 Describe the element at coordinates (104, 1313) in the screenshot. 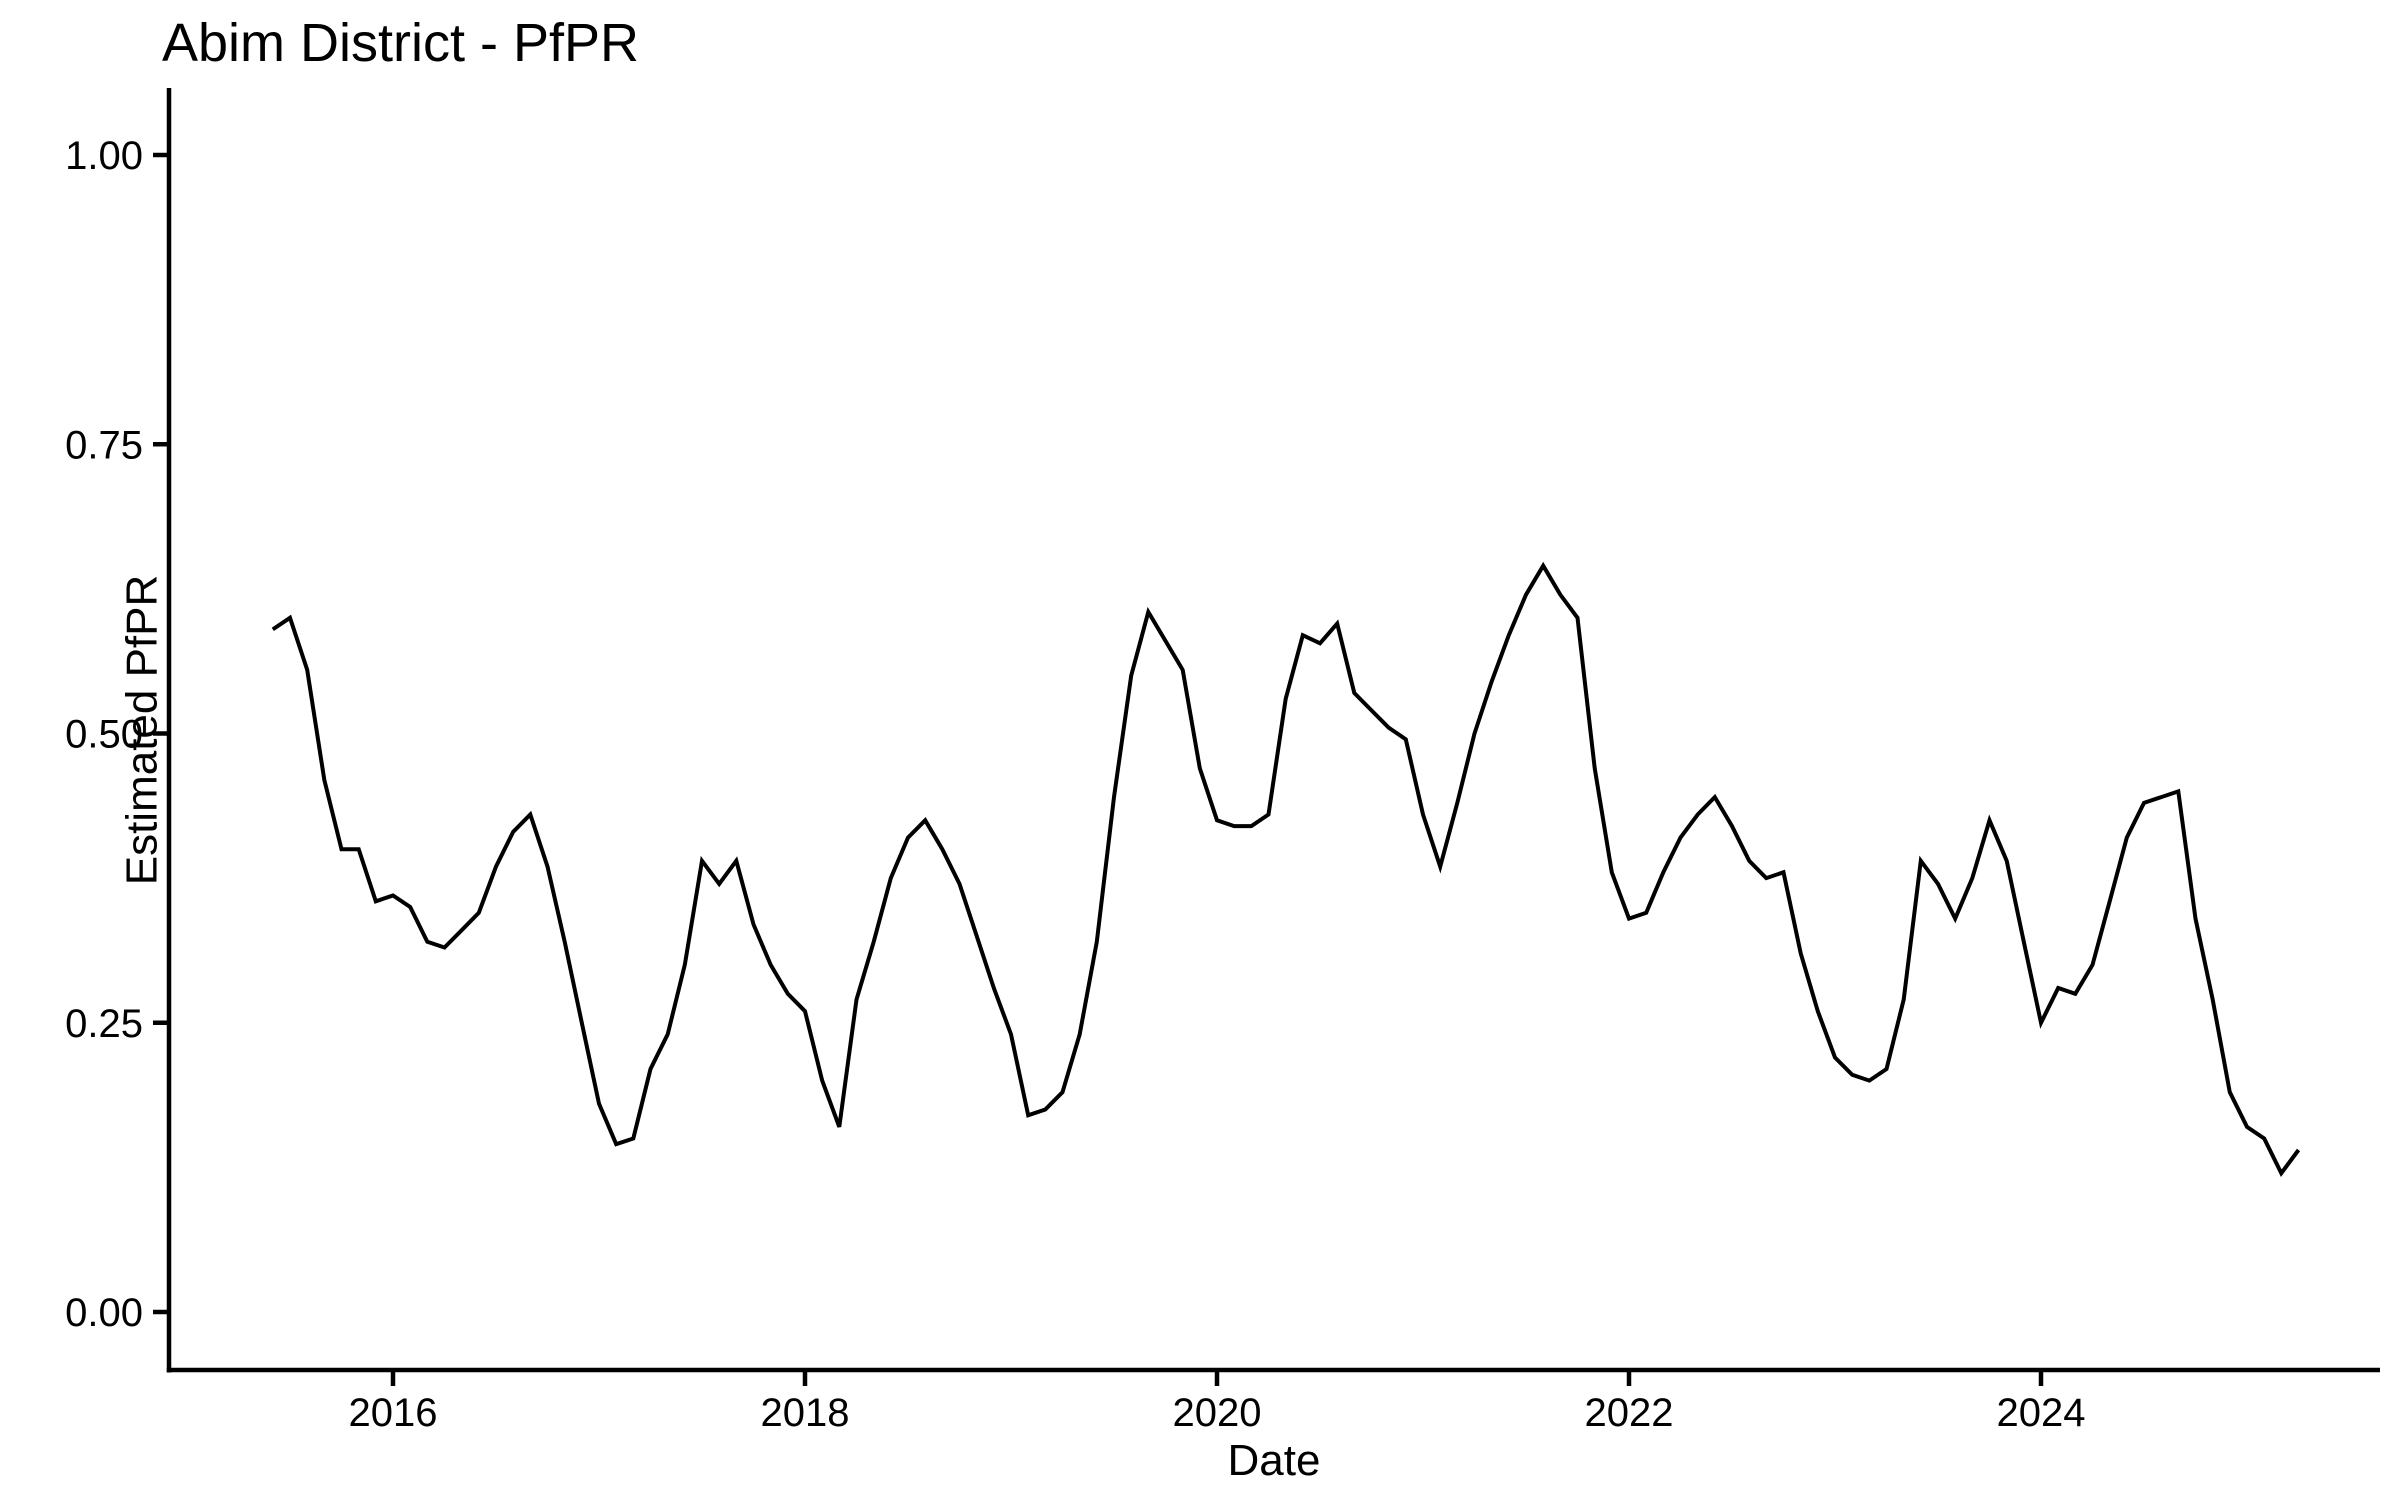

I see `y-tick-label: 0.00` at that location.